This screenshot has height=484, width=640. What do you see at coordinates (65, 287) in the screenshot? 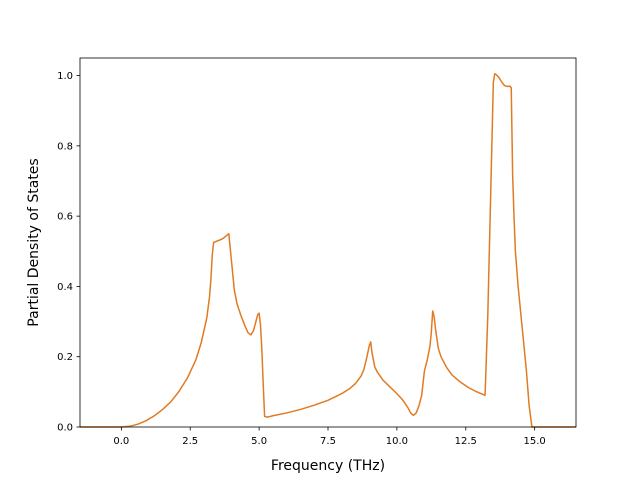
I see `y-tick-label: 0.4` at bounding box center [65, 287].